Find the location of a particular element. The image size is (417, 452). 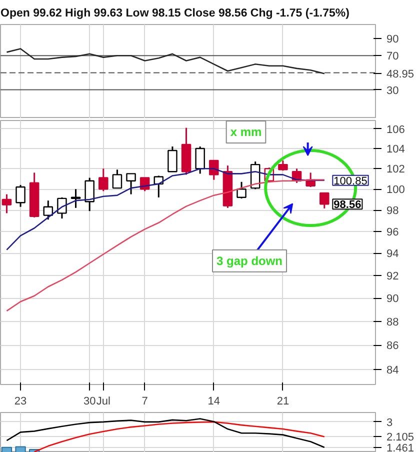

x-tick-label: 7 is located at coordinates (145, 402).